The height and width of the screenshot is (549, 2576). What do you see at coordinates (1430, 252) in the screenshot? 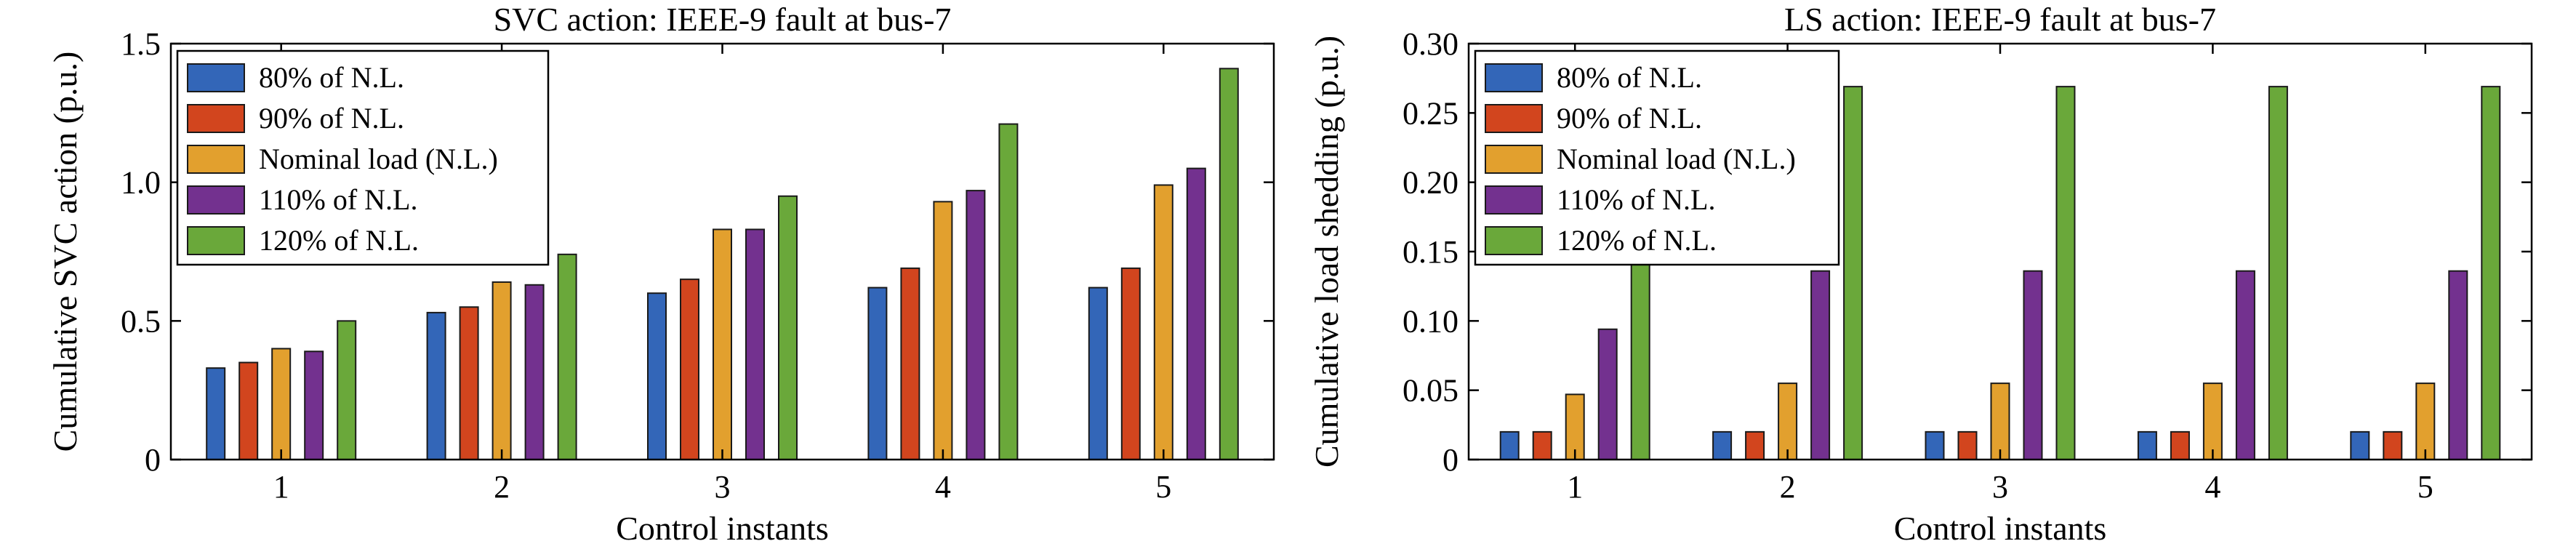
I see `y-tick-label: 0.15` at bounding box center [1430, 252].